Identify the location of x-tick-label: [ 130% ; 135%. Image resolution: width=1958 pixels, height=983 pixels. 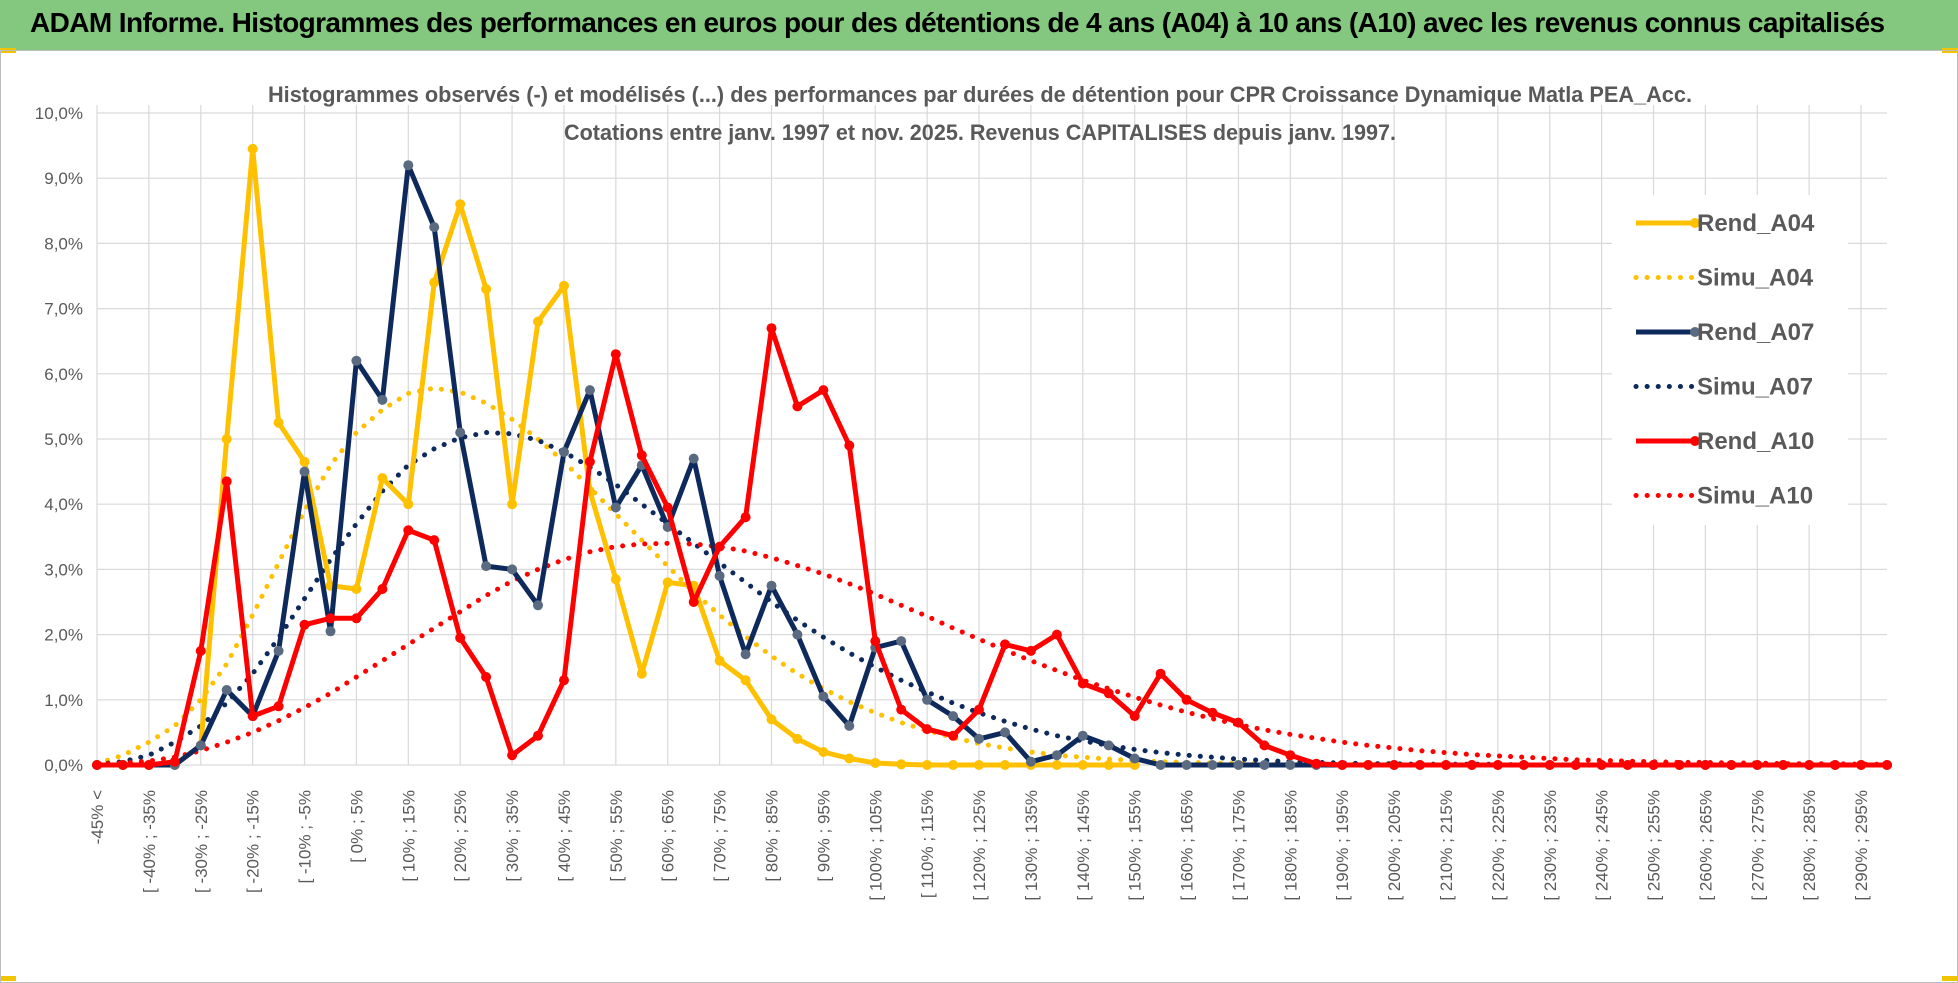
(1031, 845).